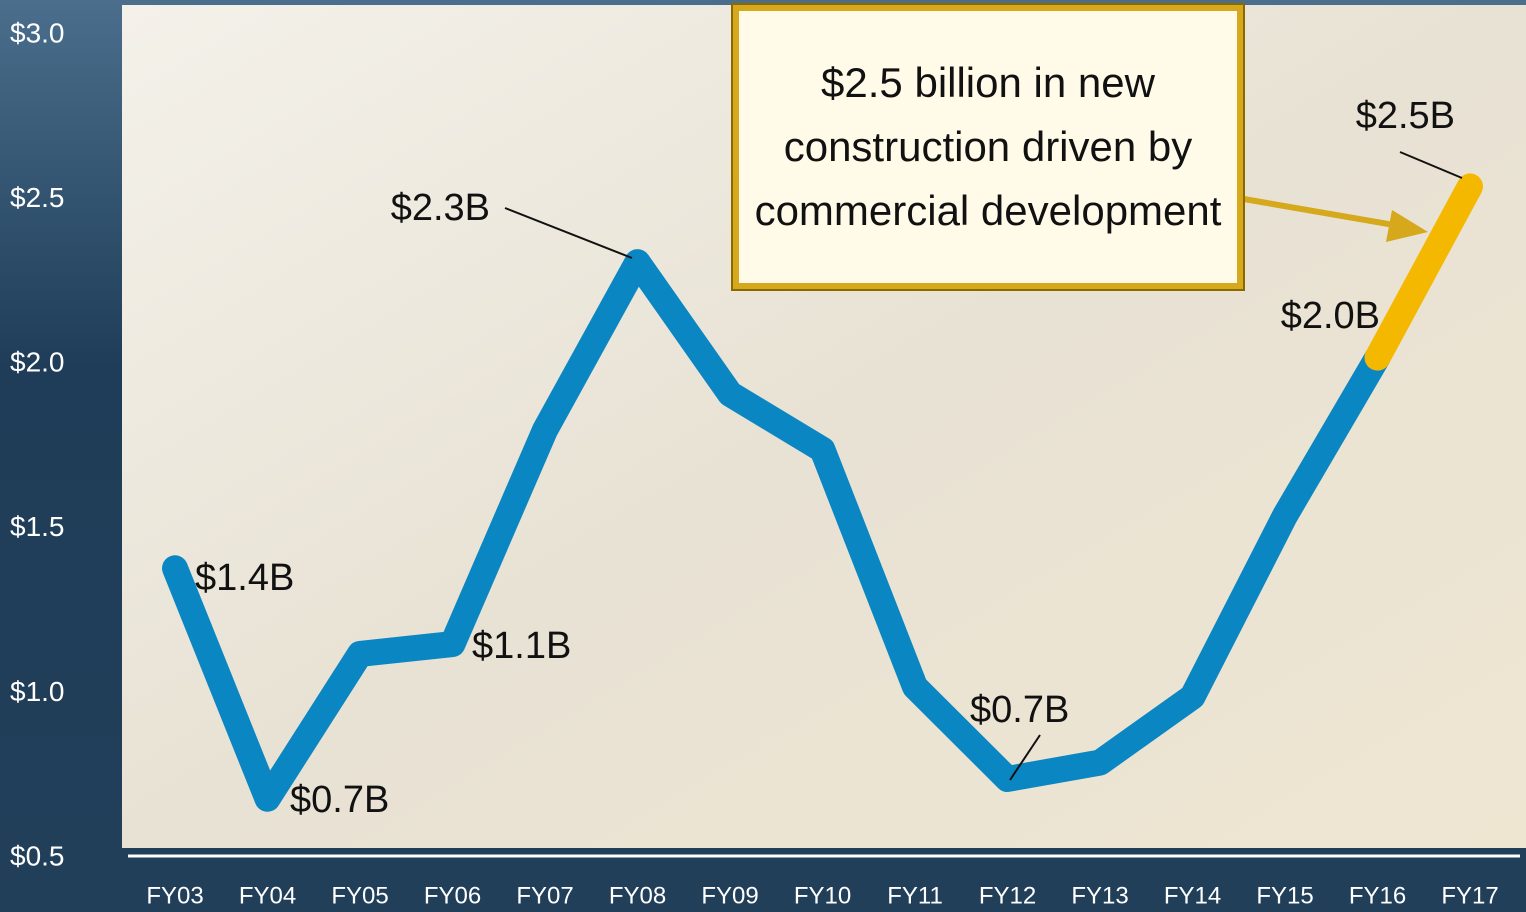  What do you see at coordinates (1192, 895) in the screenshot?
I see `x-tick-label: FY14` at bounding box center [1192, 895].